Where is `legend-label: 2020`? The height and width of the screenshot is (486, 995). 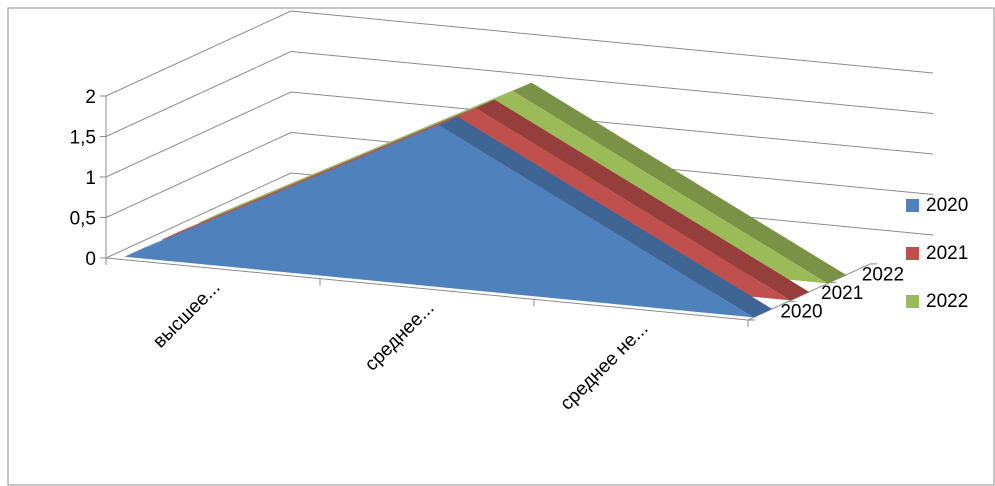 legend-label: 2020 is located at coordinates (947, 205).